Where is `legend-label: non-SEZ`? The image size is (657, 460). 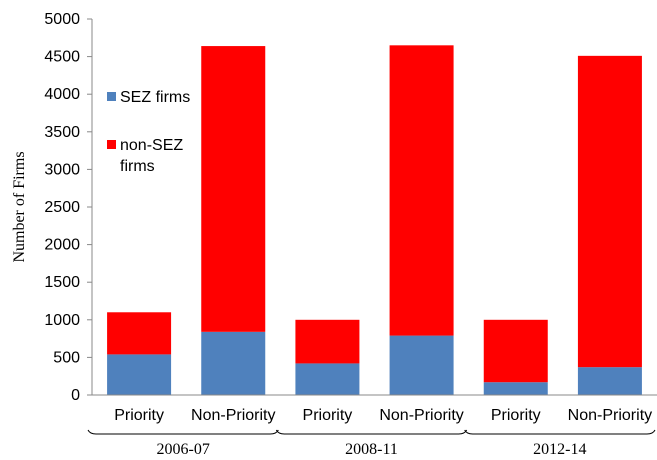
legend-label: non-SEZ is located at coordinates (151, 145).